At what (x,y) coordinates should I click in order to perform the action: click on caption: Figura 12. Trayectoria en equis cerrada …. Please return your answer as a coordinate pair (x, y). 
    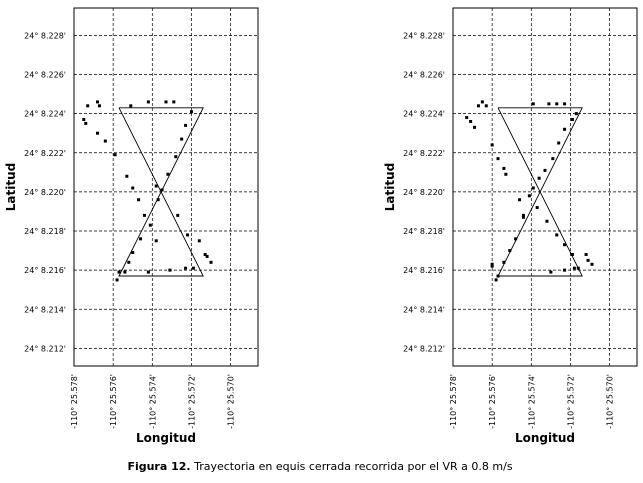
    Looking at the image, I should click on (319, 466).